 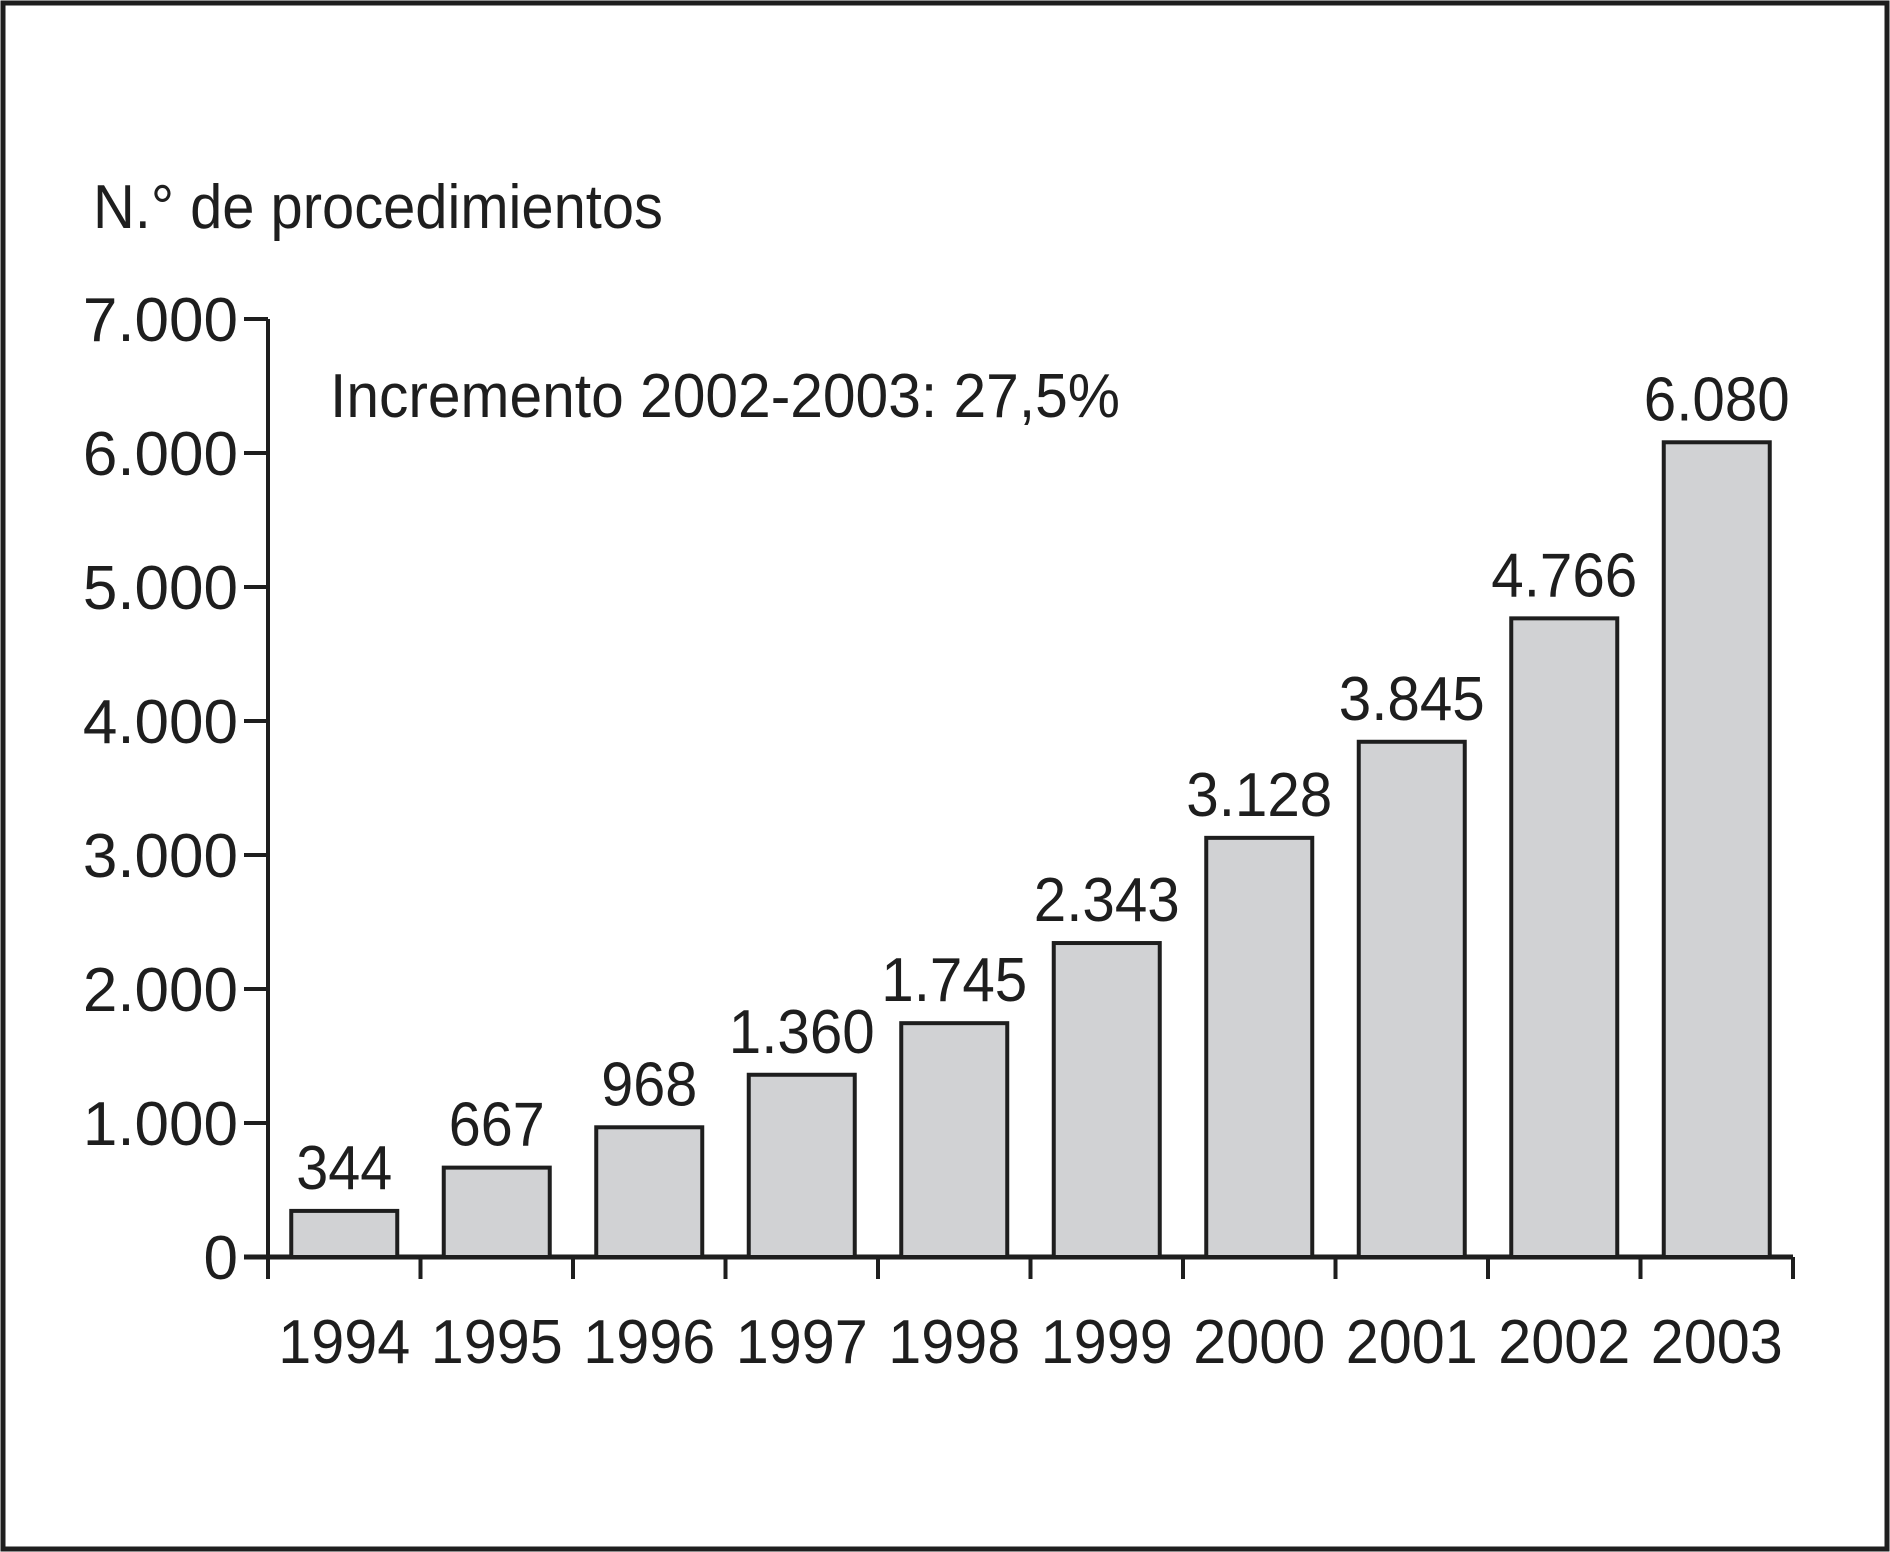 I want to click on x-tick-label: 1998, so click(x=954, y=1342).